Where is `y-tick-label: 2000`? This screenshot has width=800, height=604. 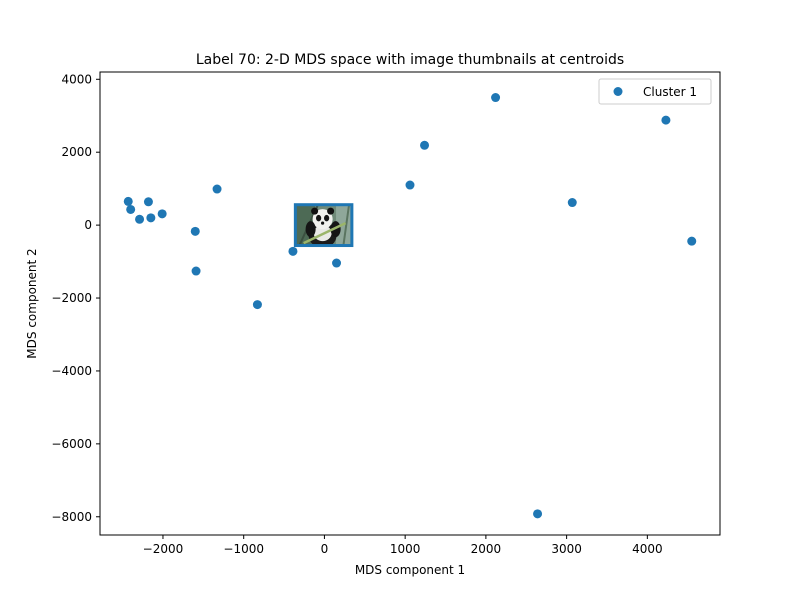
y-tick-label: 2000 is located at coordinates (76, 152).